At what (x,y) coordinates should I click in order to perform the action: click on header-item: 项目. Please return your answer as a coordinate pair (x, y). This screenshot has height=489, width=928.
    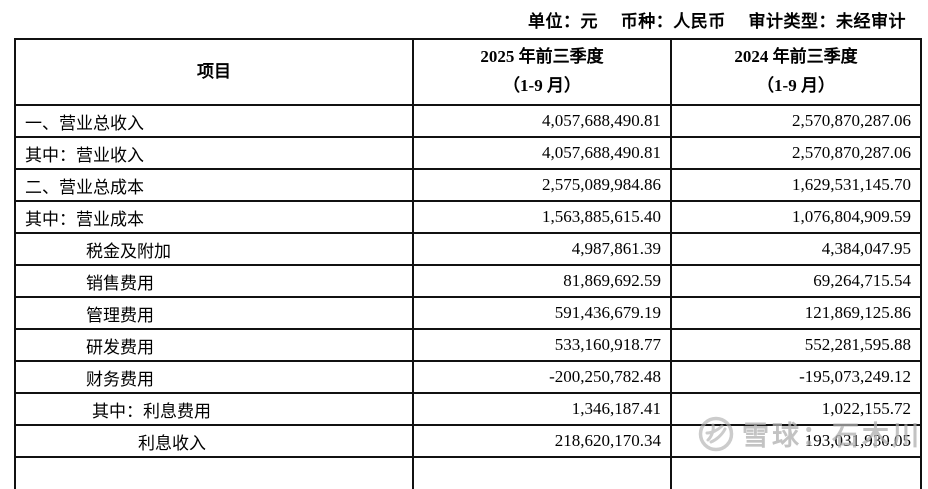
    Looking at the image, I should click on (214, 72).